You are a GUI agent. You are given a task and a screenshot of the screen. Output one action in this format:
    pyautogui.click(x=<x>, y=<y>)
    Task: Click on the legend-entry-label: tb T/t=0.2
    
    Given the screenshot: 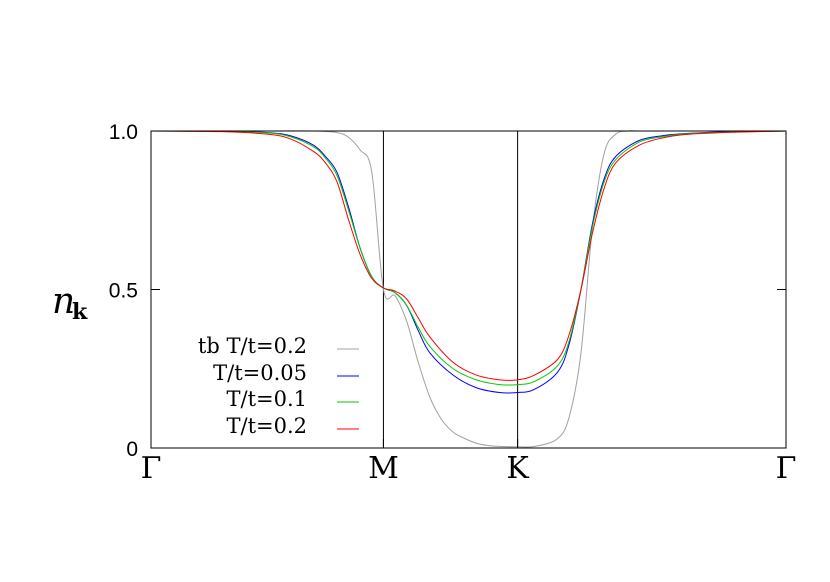 What is the action you would take?
    pyautogui.click(x=252, y=346)
    